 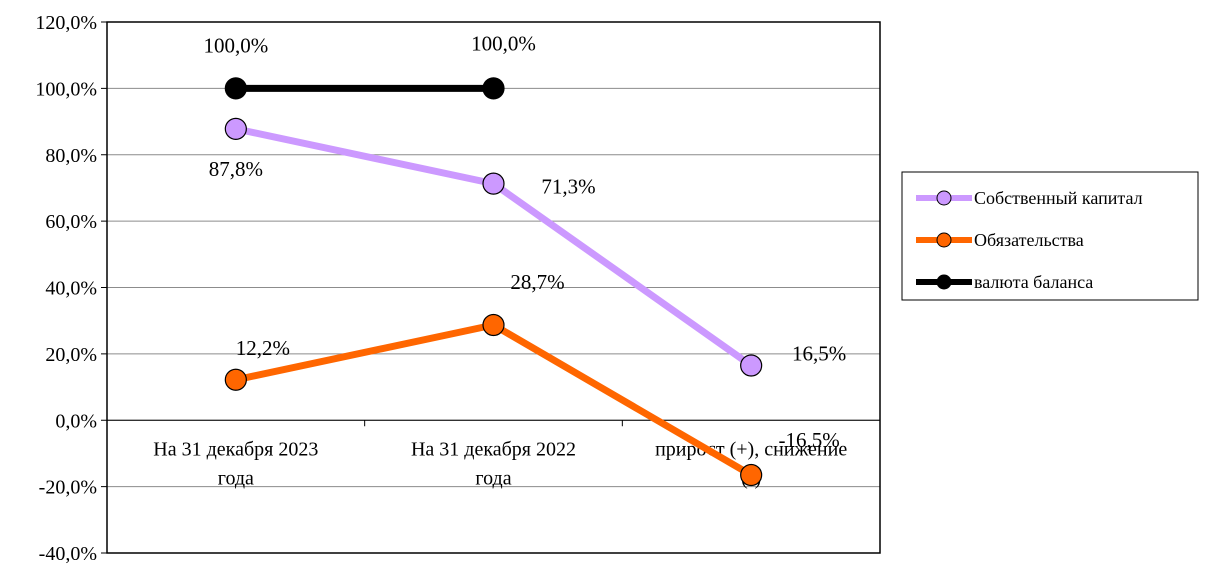 What do you see at coordinates (236, 169) in the screenshot?
I see `data-label: 87,8%` at bounding box center [236, 169].